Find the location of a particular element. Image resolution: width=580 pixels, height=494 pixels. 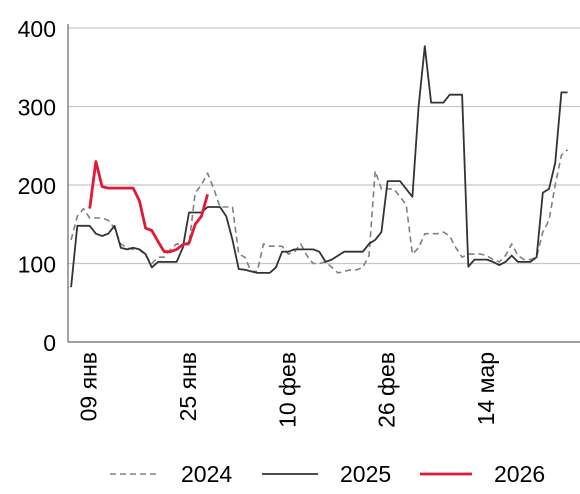

y-tick-label: 400 is located at coordinates (37, 29).